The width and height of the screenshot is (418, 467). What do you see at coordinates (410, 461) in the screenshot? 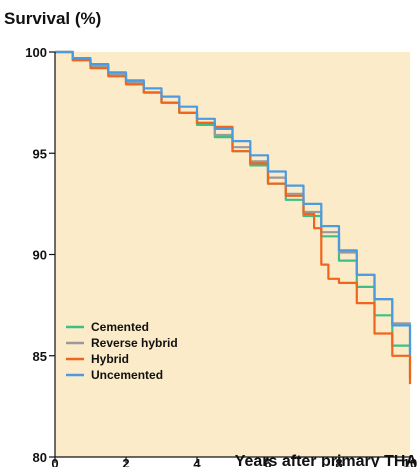
I see `x-tick-label: 10` at bounding box center [410, 461].